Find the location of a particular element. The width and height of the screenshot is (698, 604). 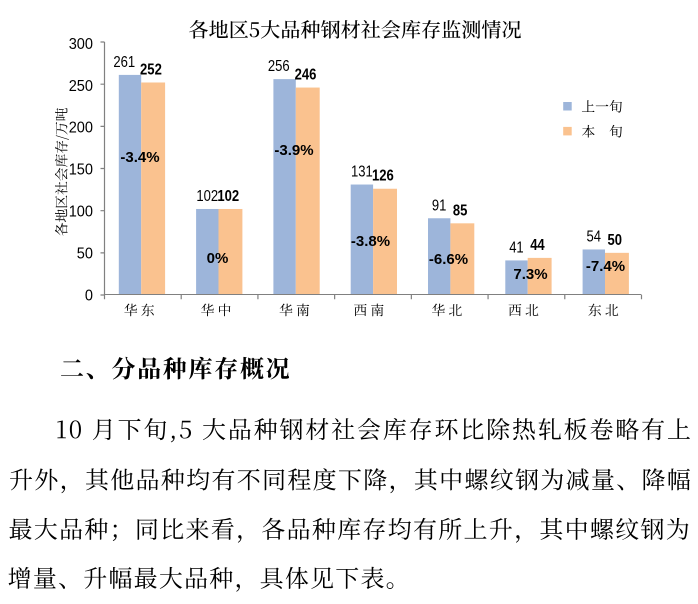

svg-text: 0% is located at coordinates (218, 258).